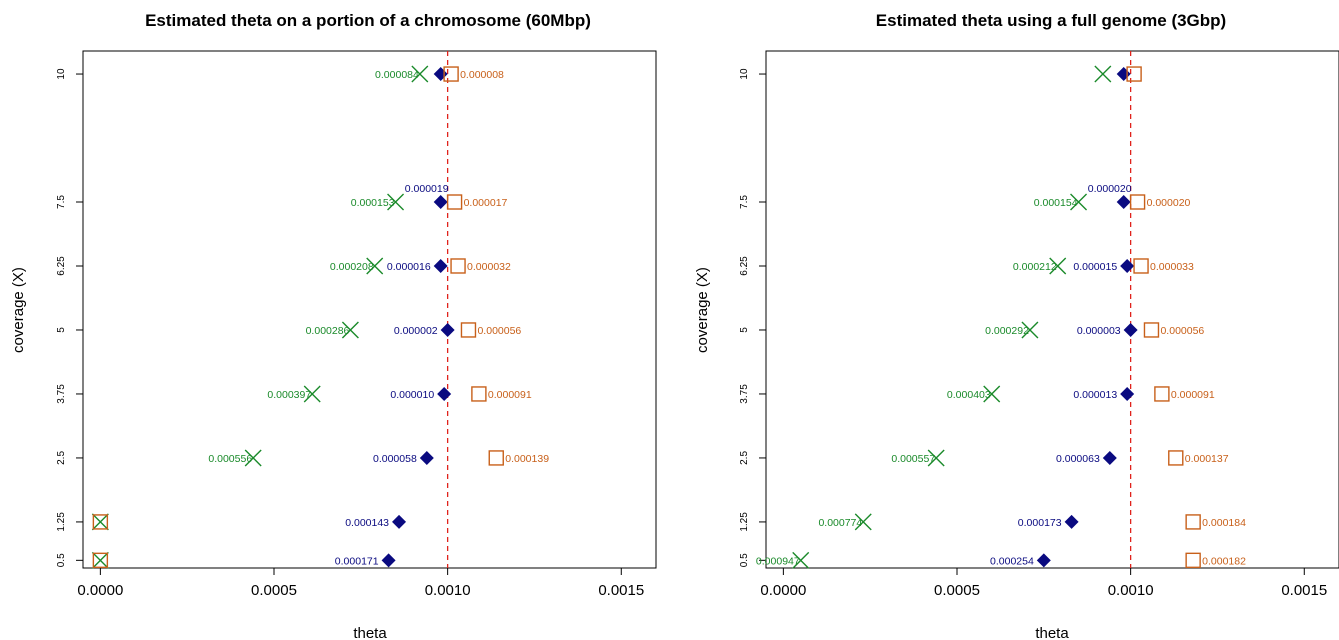 The height and width of the screenshot is (640, 1339). Describe the element at coordinates (397, 75) in the screenshot. I see `data-label: 0.000084` at that location.